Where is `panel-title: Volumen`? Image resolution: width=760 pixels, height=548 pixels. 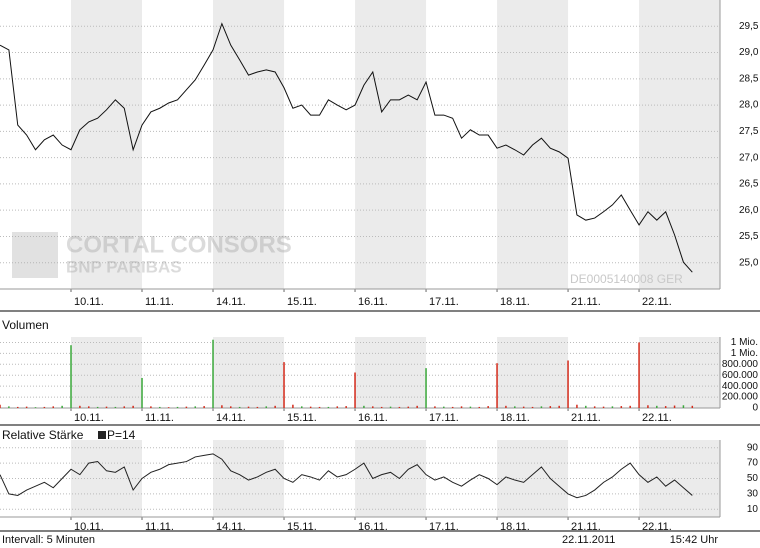 panel-title: Volumen is located at coordinates (25, 325).